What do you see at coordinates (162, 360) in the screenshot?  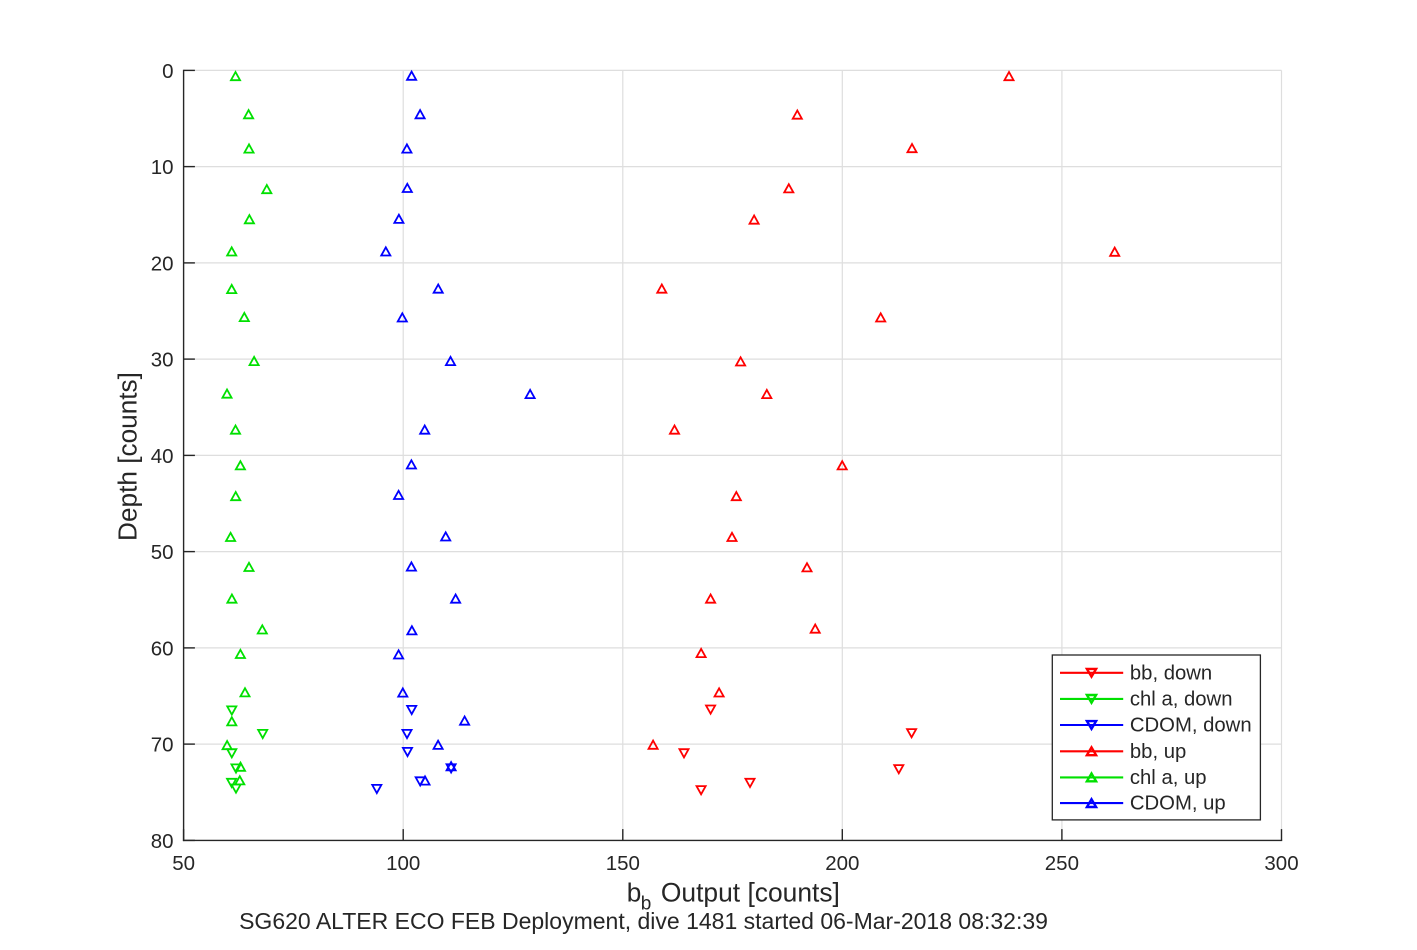 I see `svg-text: 30` at bounding box center [162, 360].